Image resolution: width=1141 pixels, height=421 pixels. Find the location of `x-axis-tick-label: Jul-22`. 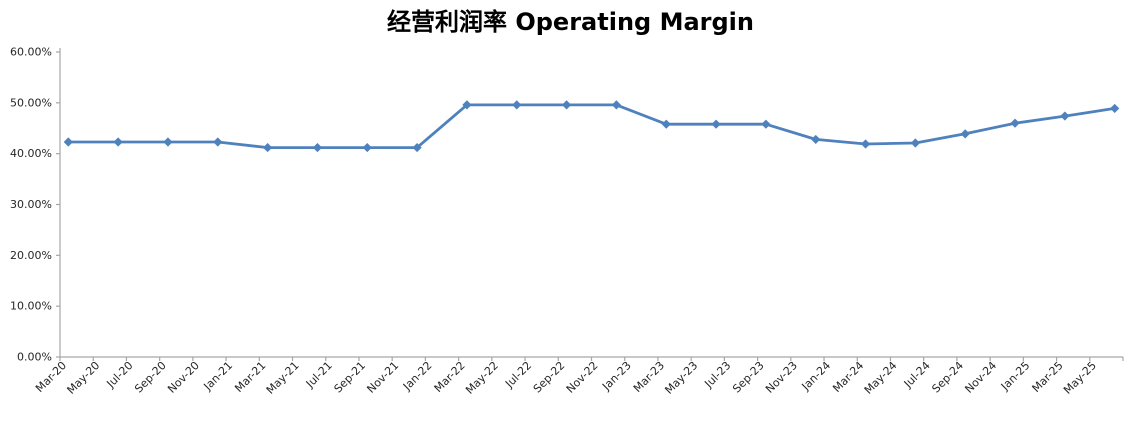

x-axis-tick-label: Jul-22 is located at coordinates (518, 375).